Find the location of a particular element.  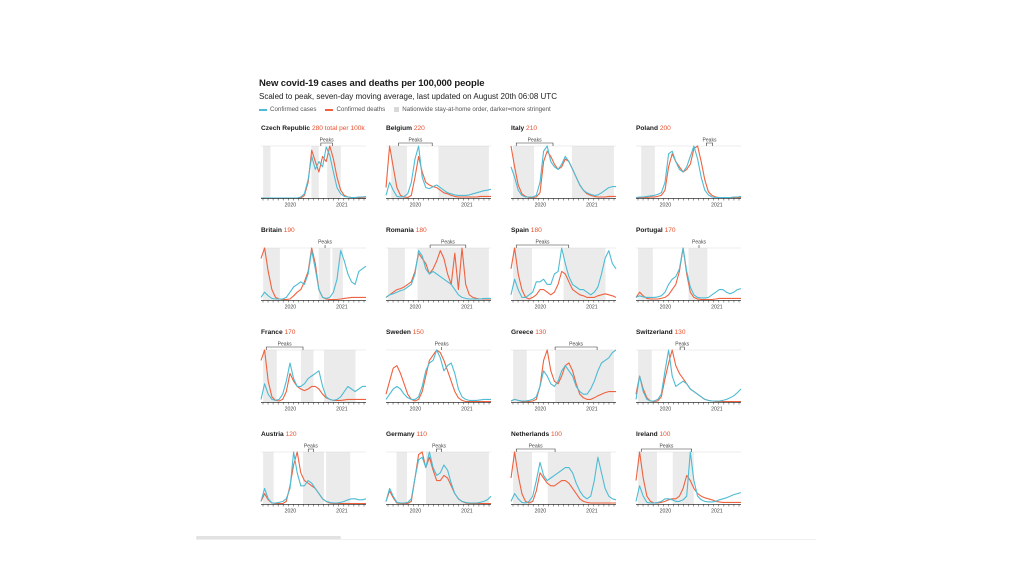

cases-line-netherlands is located at coordinates (563, 480).